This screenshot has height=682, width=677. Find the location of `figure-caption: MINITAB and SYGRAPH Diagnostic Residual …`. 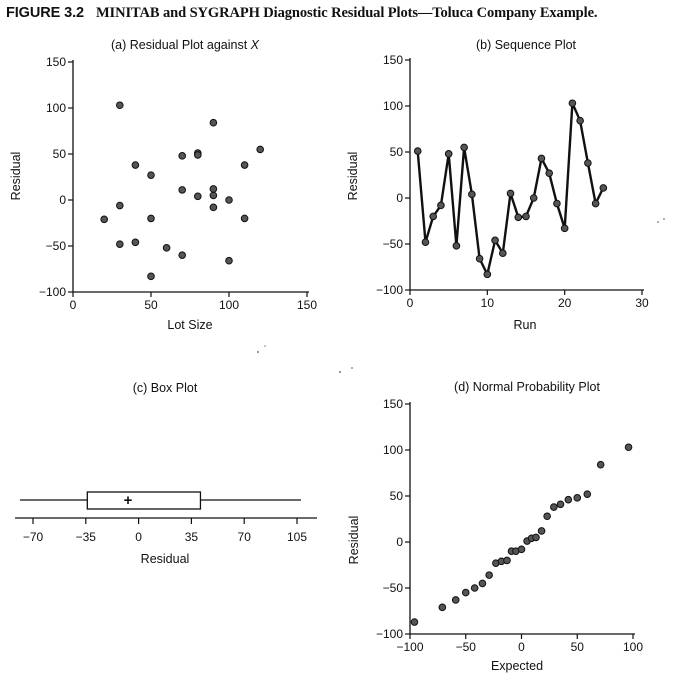

figure-caption: MINITAB and SYGRAPH Diagnostic Residual … is located at coordinates (346, 13).